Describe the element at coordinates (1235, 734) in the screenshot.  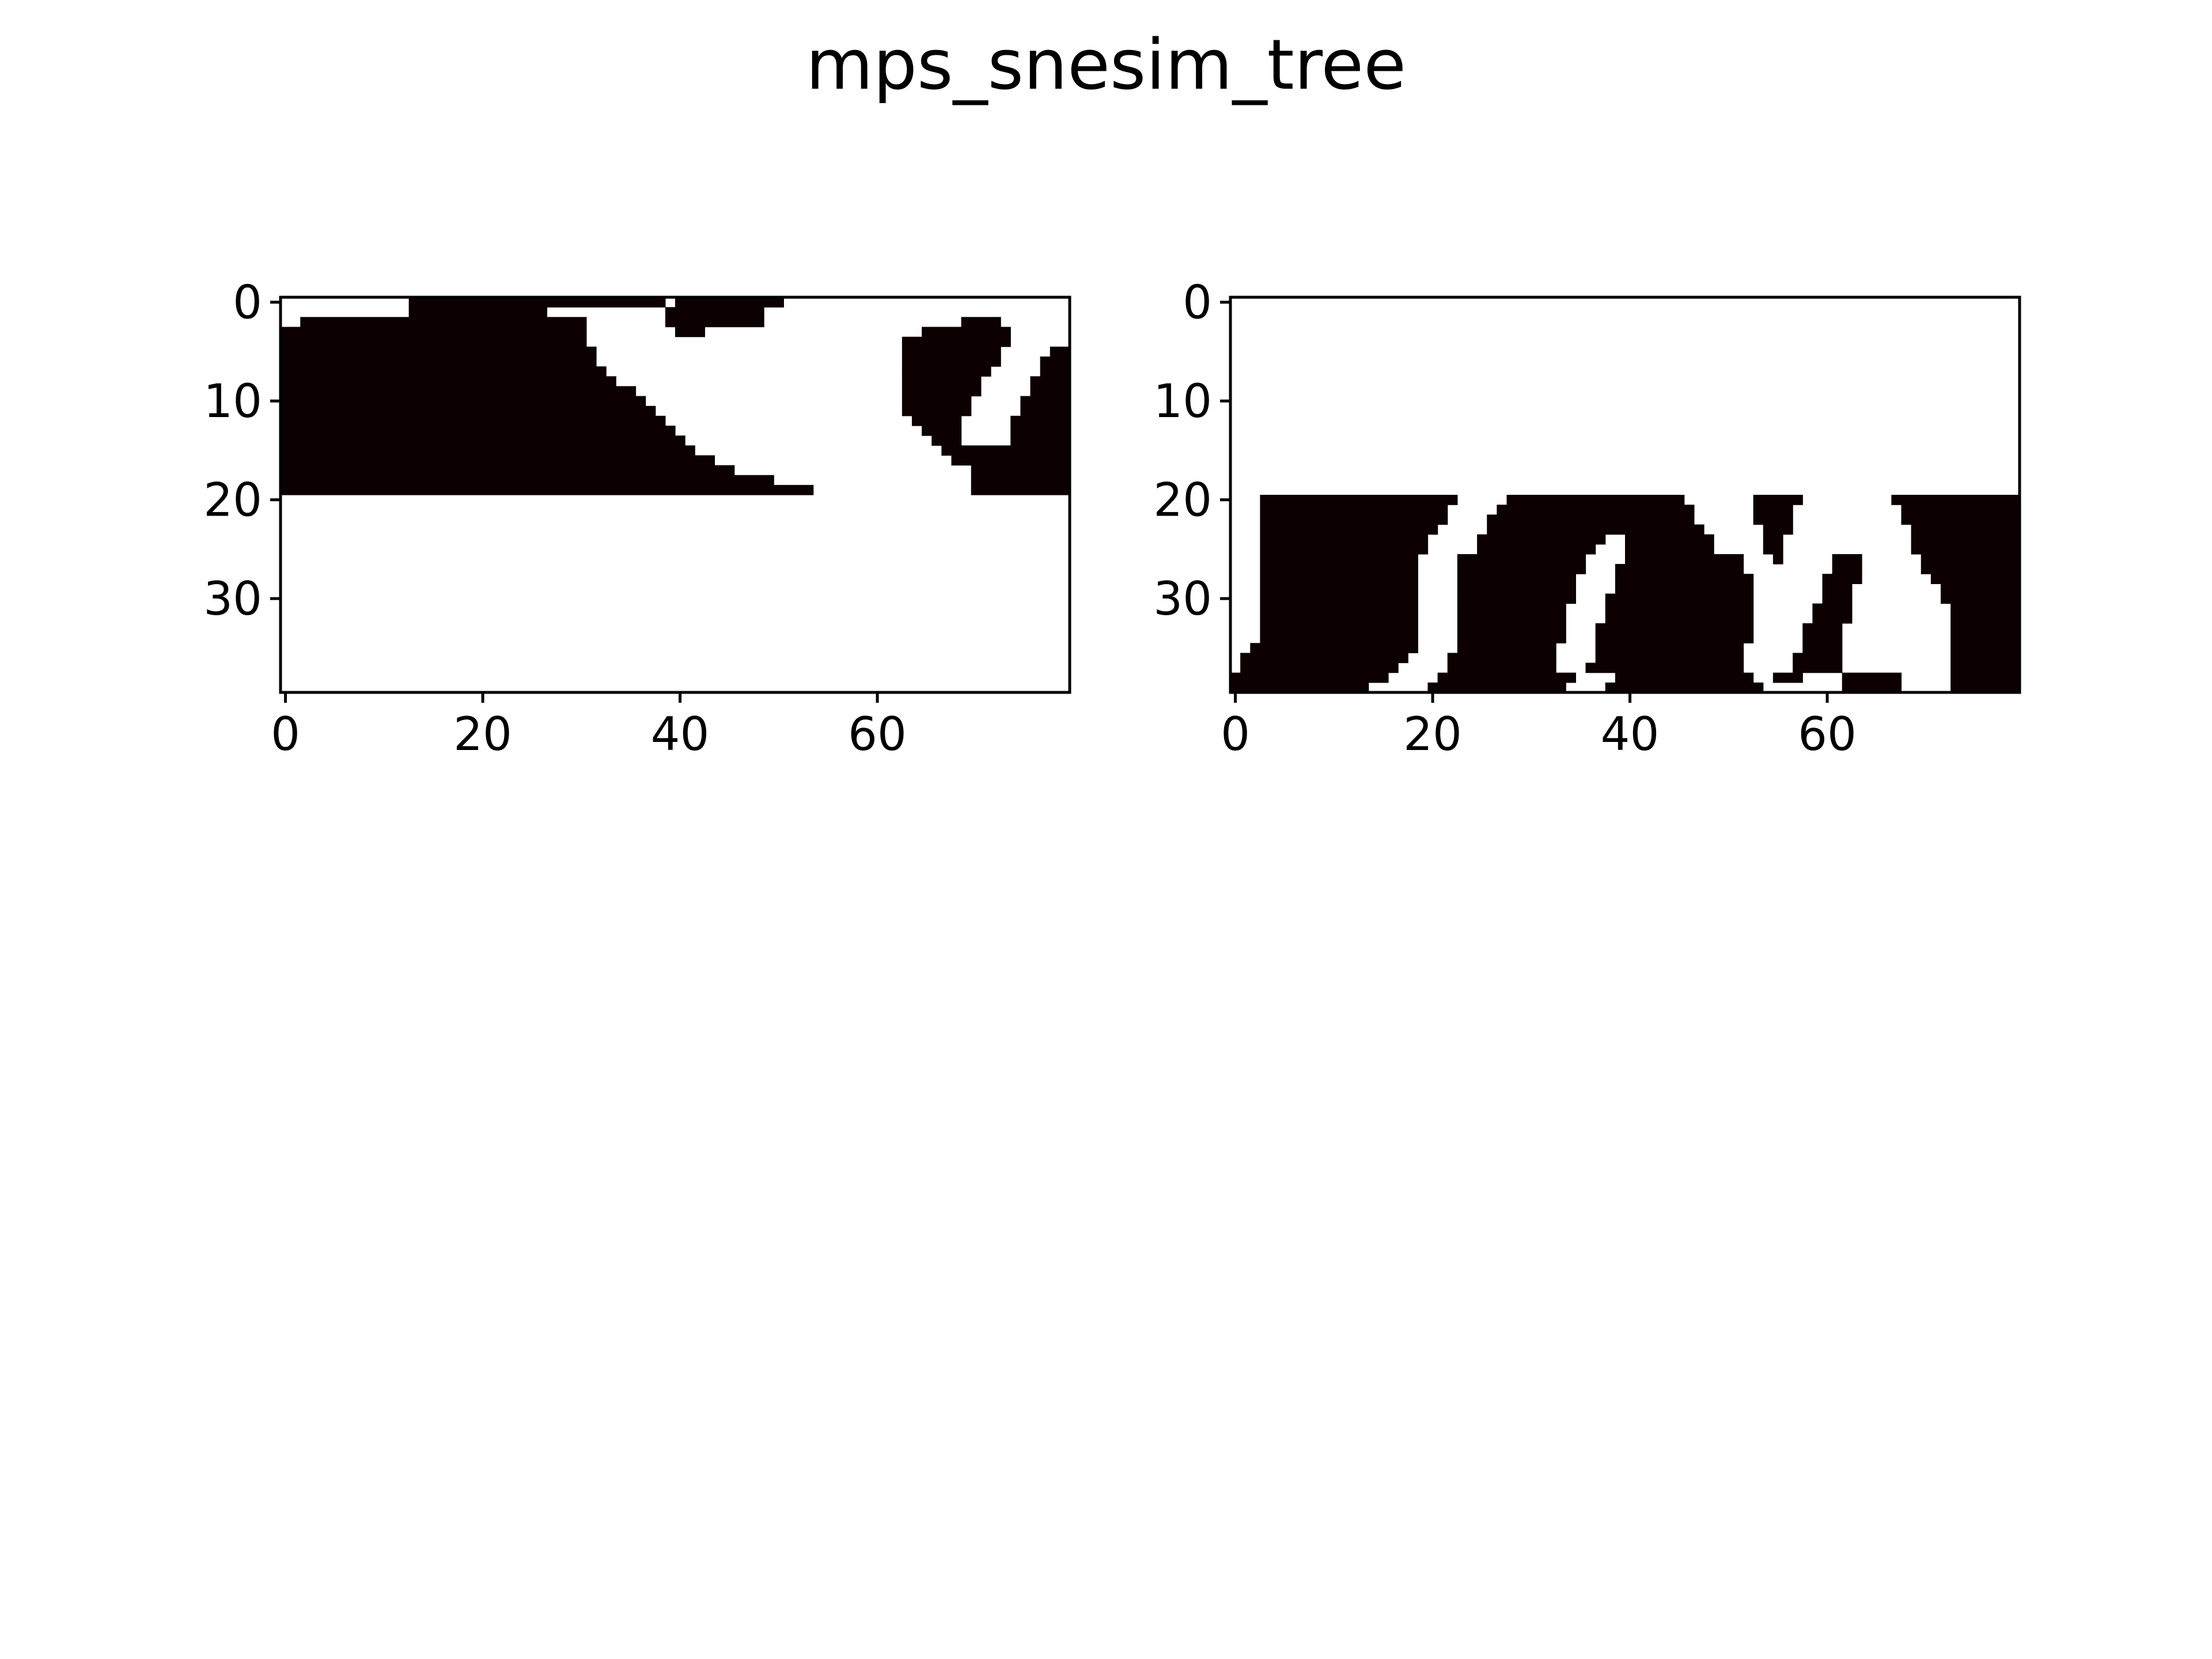
I see `x-tick-label: 0` at that location.